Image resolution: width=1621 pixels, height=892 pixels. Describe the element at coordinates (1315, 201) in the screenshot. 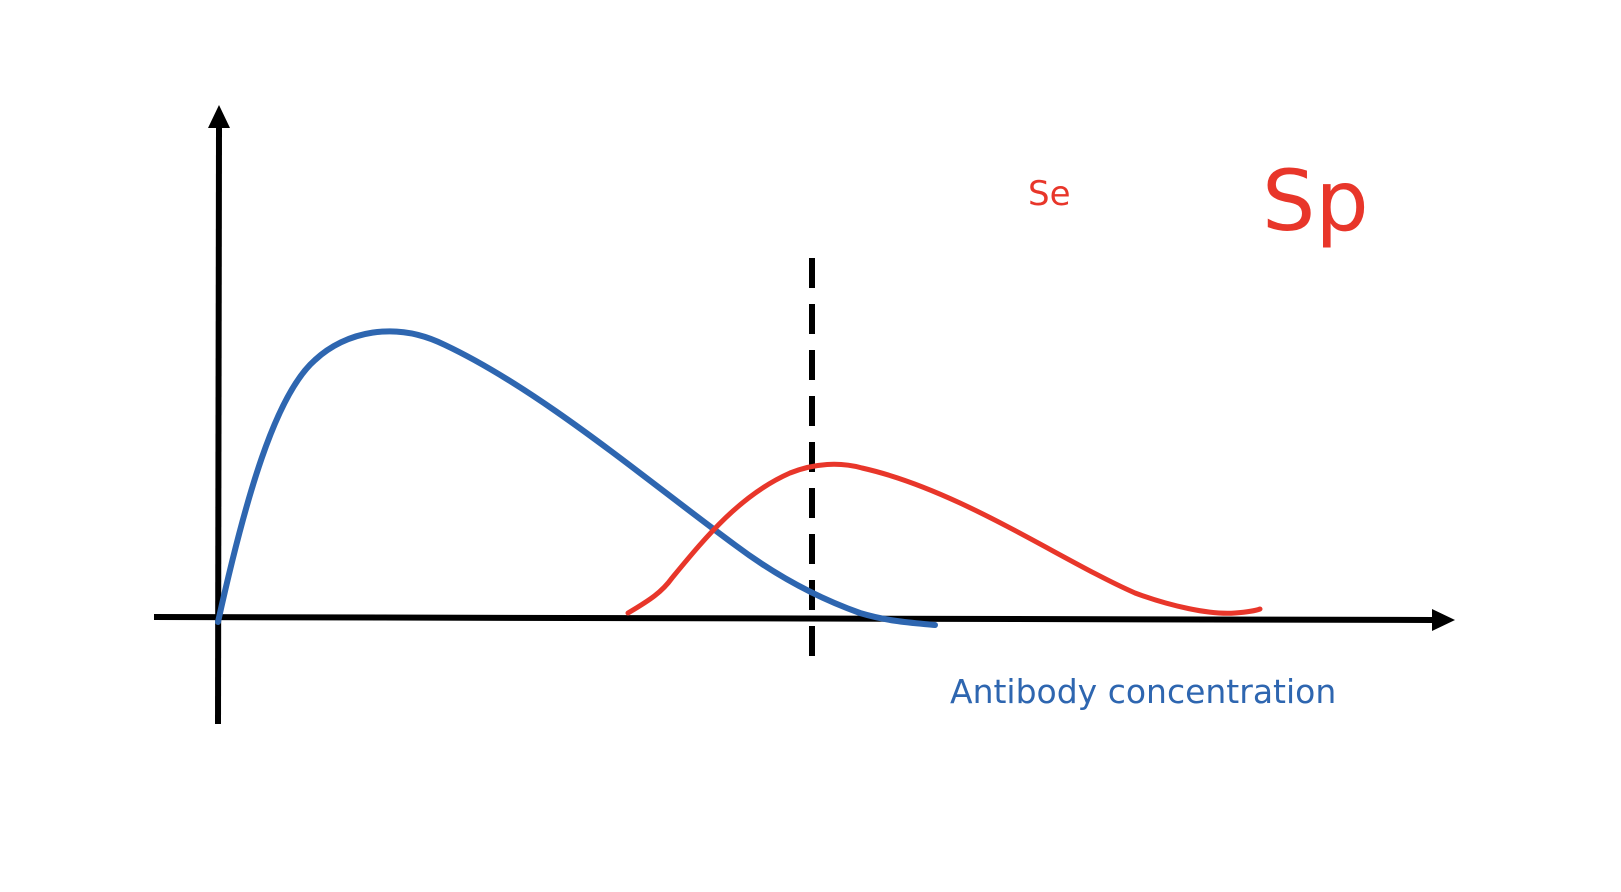

I see `sp-label: Sp` at that location.